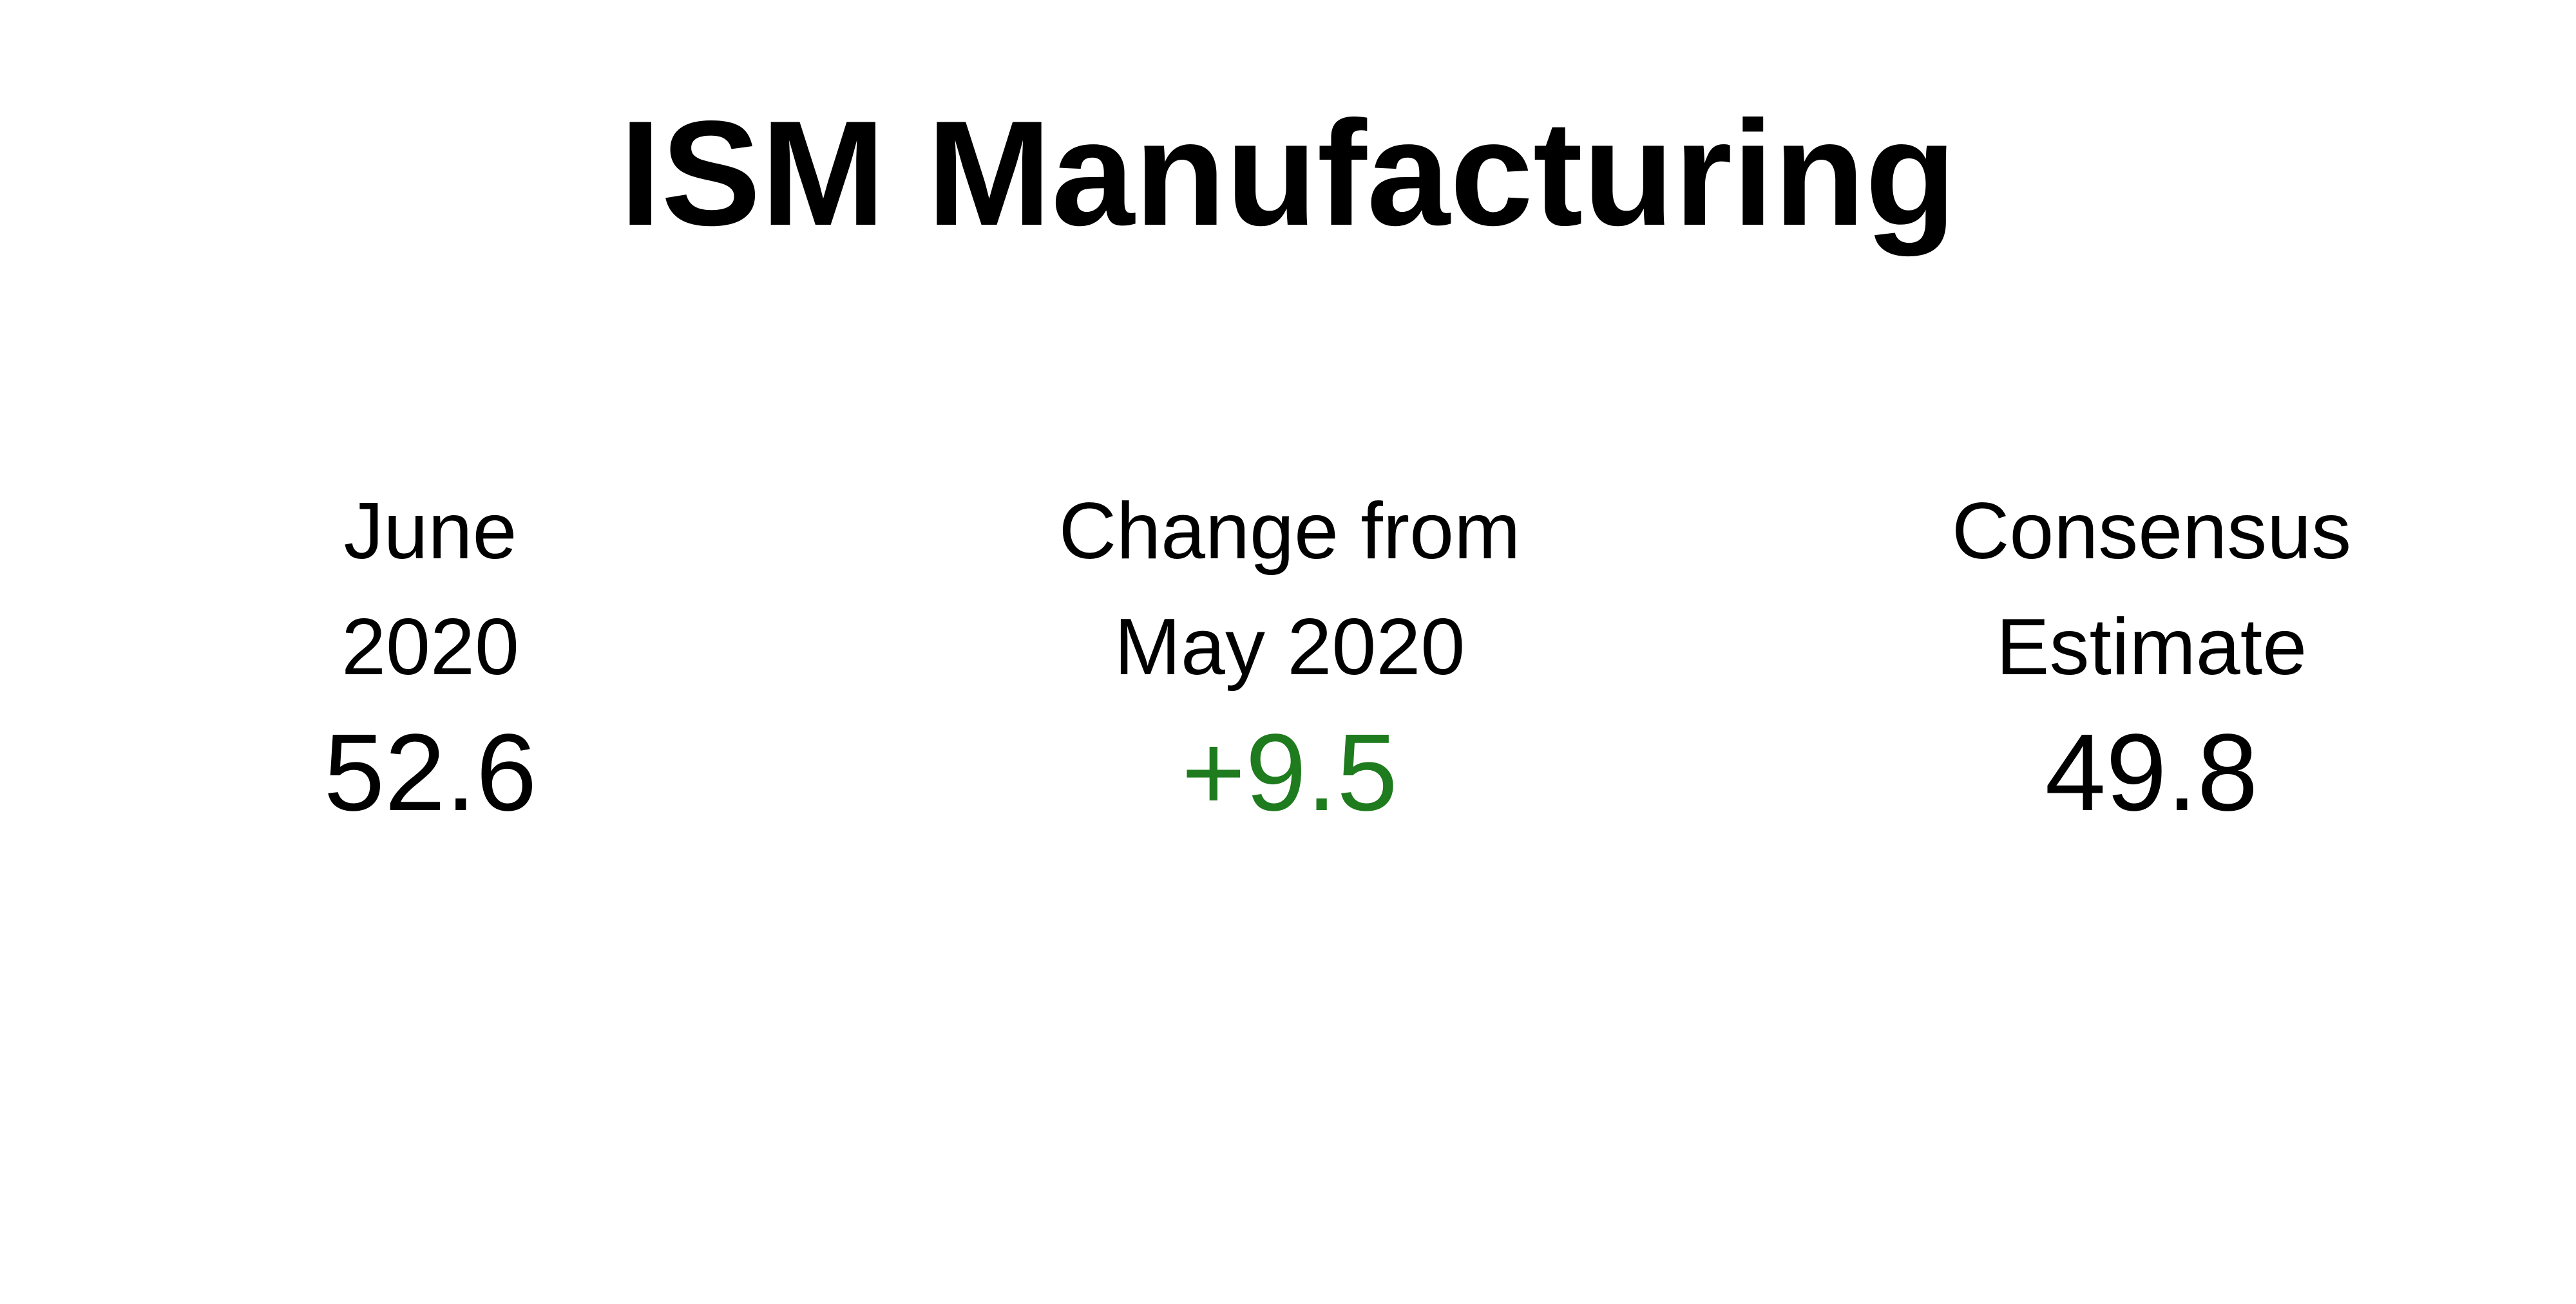  What do you see at coordinates (430, 648) in the screenshot?
I see `metric-label-line2: 2020` at bounding box center [430, 648].